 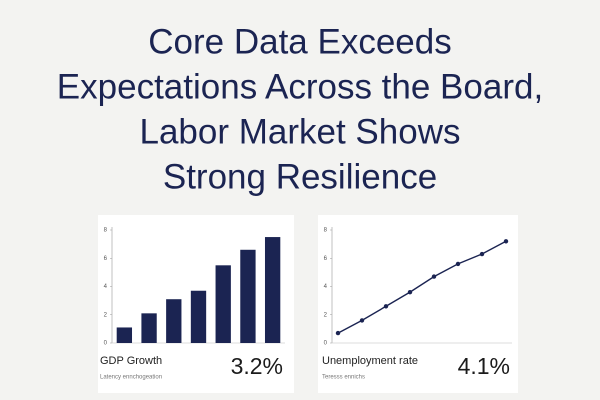 I want to click on title-line: Labor Market Shows, so click(x=300, y=131).